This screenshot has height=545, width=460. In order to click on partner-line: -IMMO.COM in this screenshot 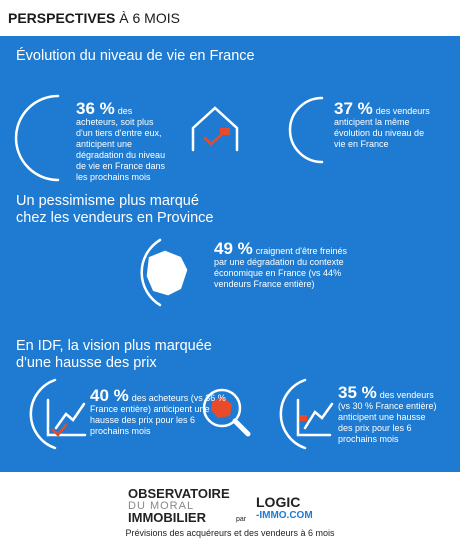, I will do `click(284, 515)`.